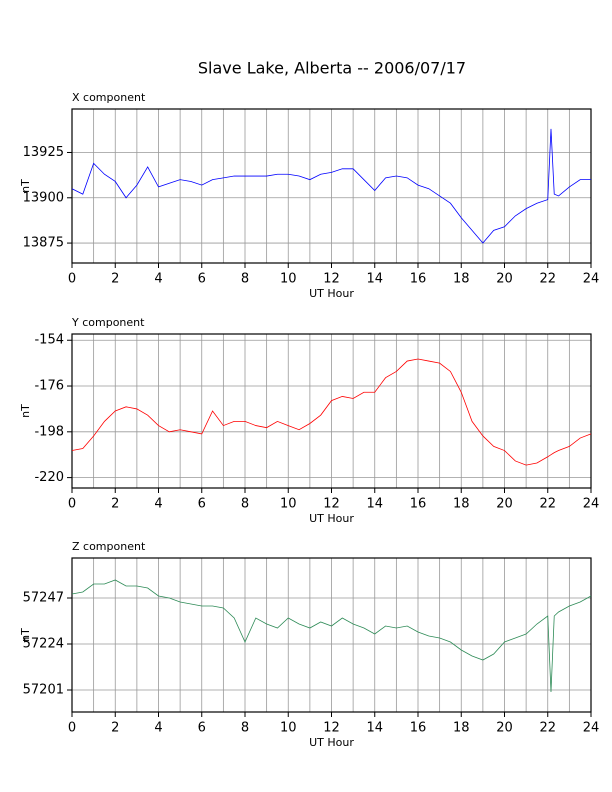 The height and width of the screenshot is (792, 612). What do you see at coordinates (49, 386) in the screenshot?
I see `y-tick-label: -176` at bounding box center [49, 386].